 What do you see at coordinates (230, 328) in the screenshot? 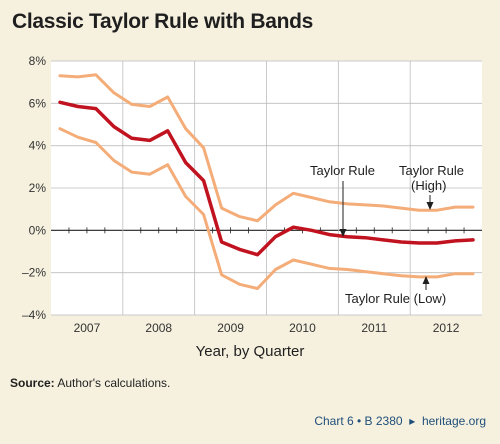
I see `x-tick-label: 2009` at bounding box center [230, 328].